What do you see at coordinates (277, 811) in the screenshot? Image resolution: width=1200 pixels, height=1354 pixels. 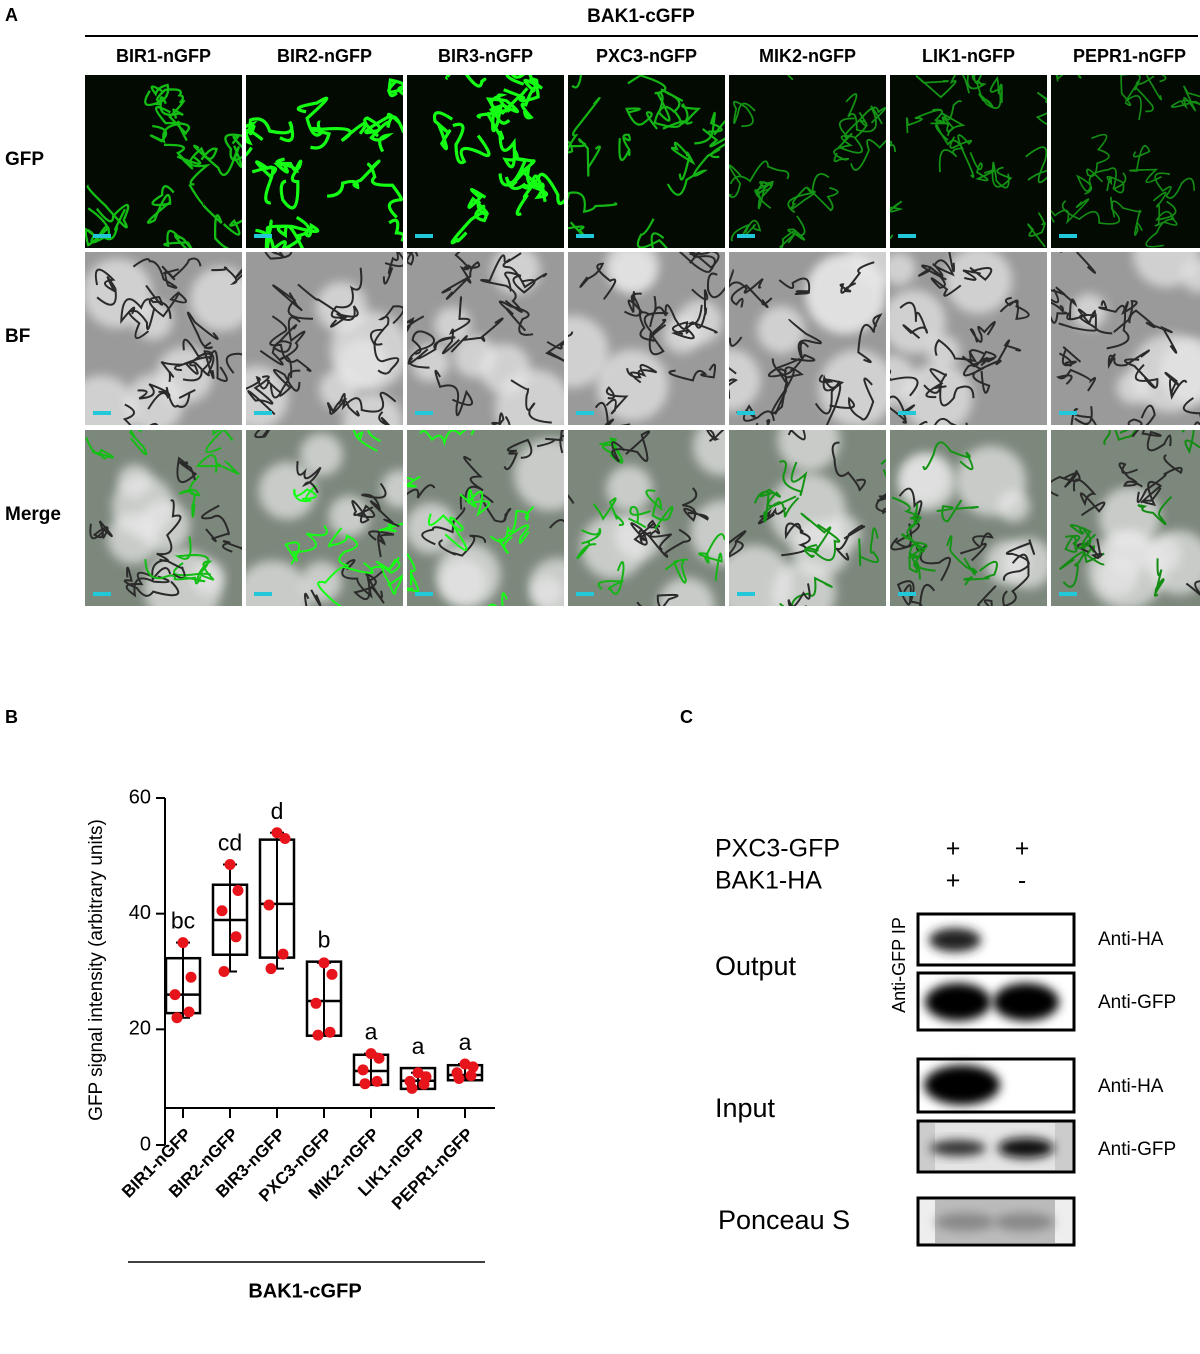 I see `significance-letter: d` at bounding box center [277, 811].